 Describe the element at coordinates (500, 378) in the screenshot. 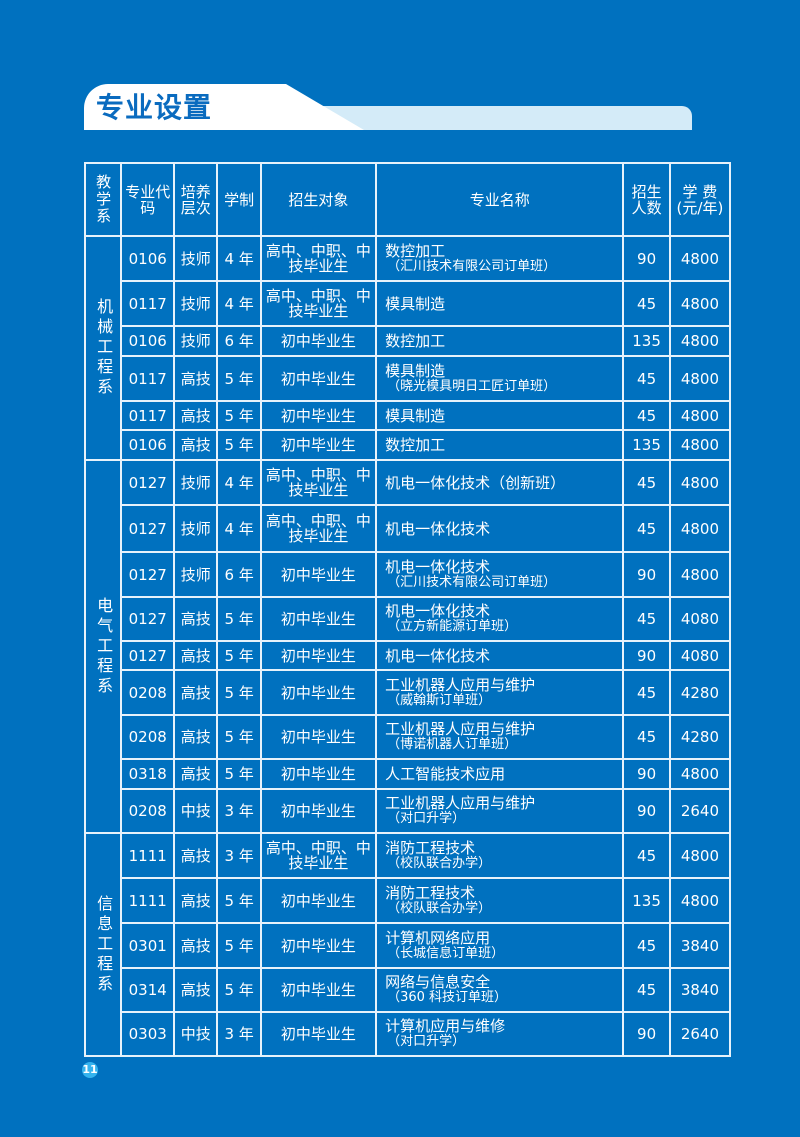

I see `name-cell: 模具制造 （晓光模具明日工匠订单班）` at that location.